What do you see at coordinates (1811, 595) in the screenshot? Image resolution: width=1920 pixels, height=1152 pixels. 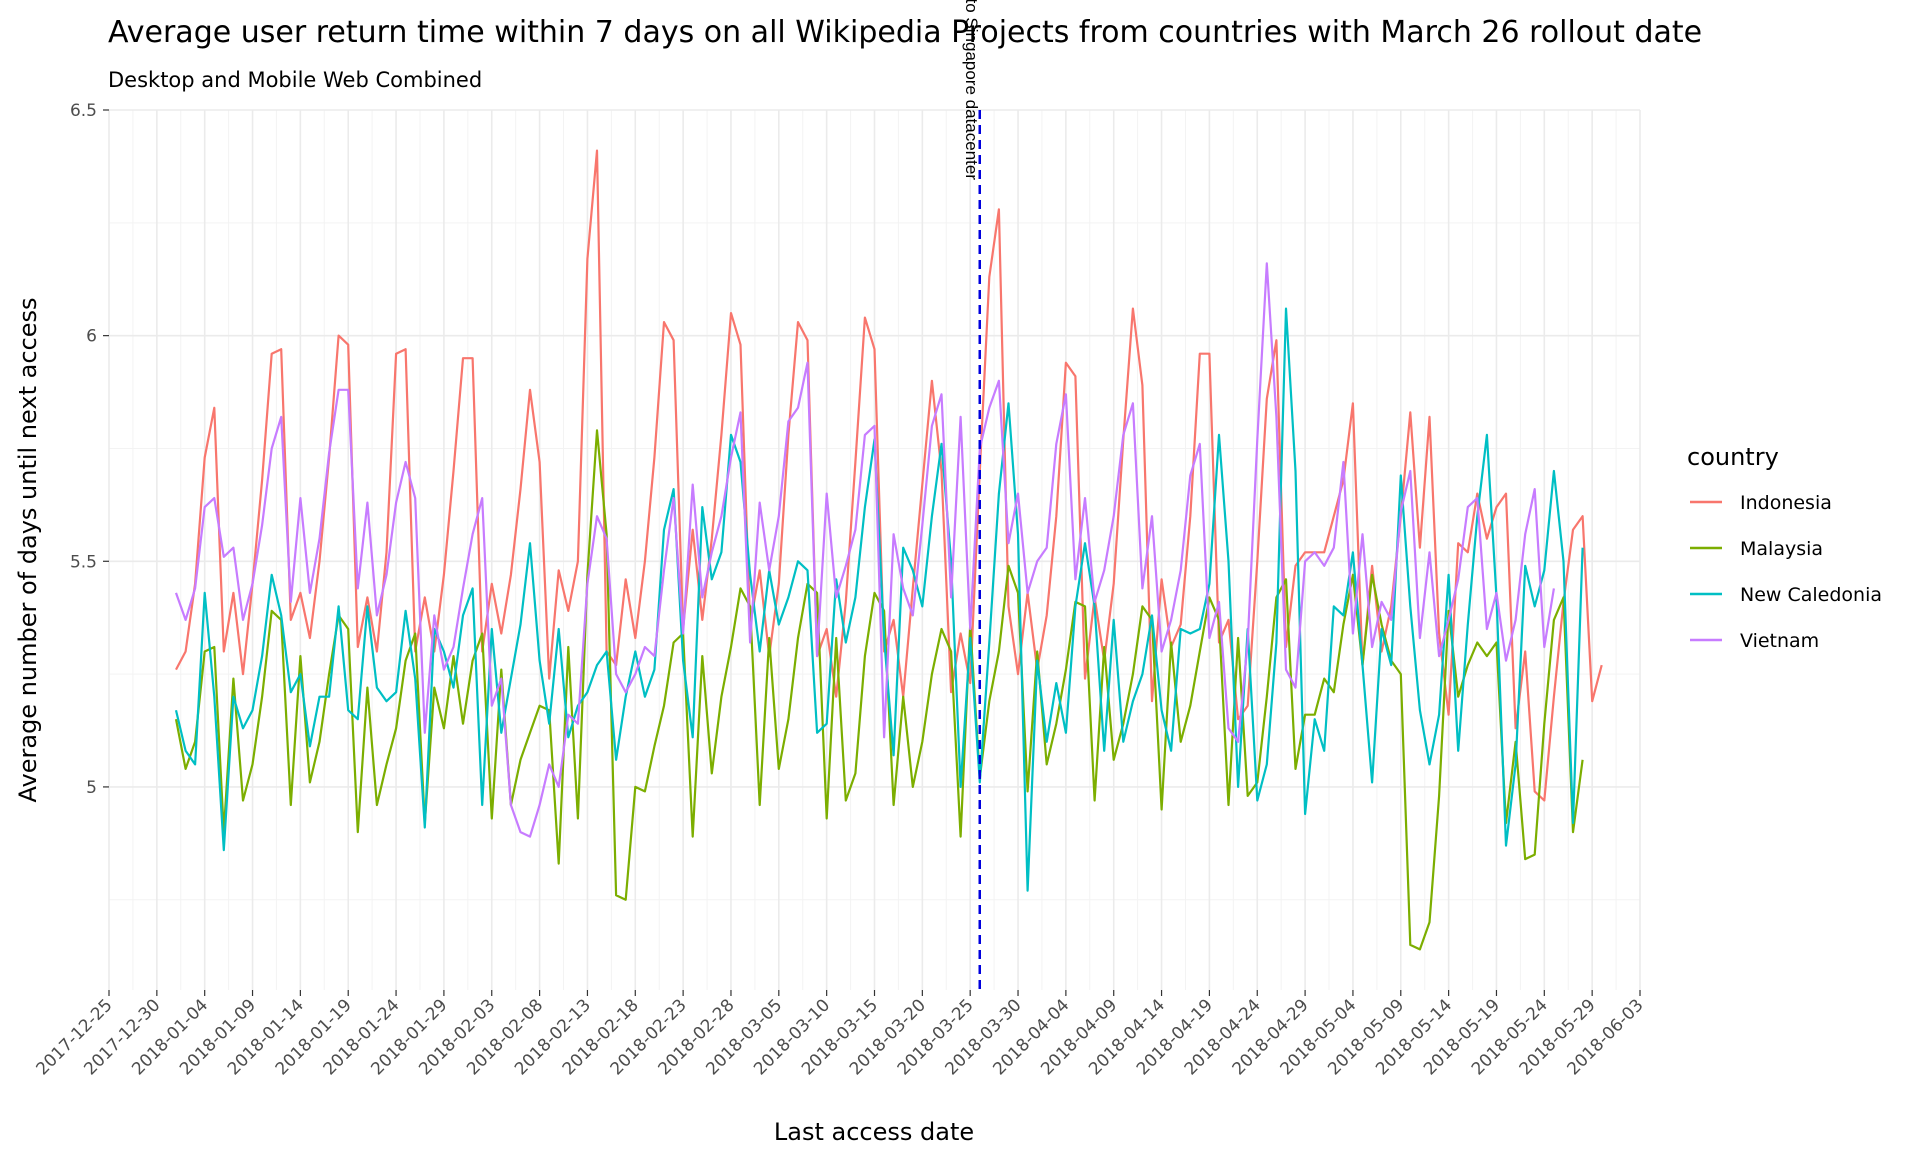 I see `legend-label: New Caledonia` at bounding box center [1811, 595].